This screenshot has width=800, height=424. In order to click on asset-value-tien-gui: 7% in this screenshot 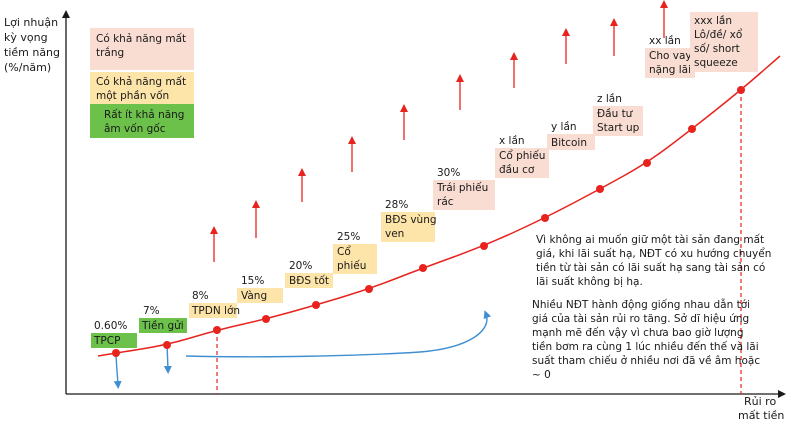, I will do `click(151, 311)`.